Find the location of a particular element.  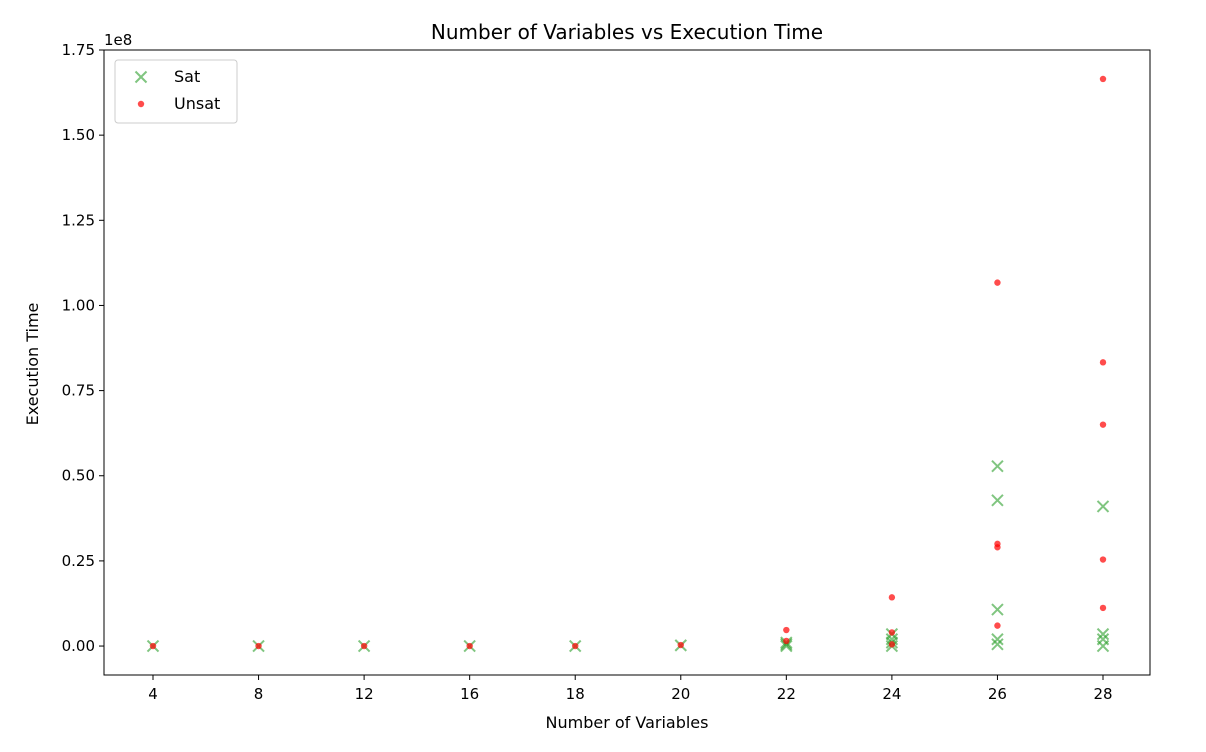

chart-title: Number of Variables vs Execution Time is located at coordinates (627, 32).